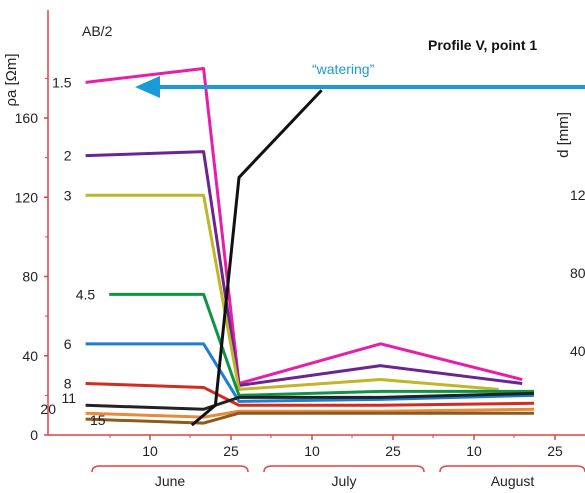  I want to click on month-brackets: June July August, so click(338, 477).